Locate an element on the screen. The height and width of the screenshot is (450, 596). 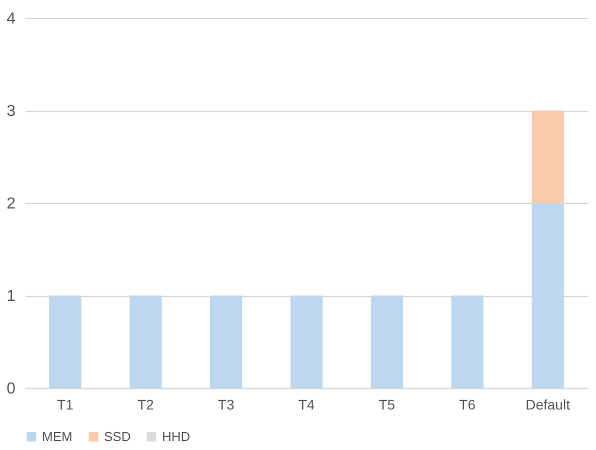
legend-label: HHD is located at coordinates (176, 436).